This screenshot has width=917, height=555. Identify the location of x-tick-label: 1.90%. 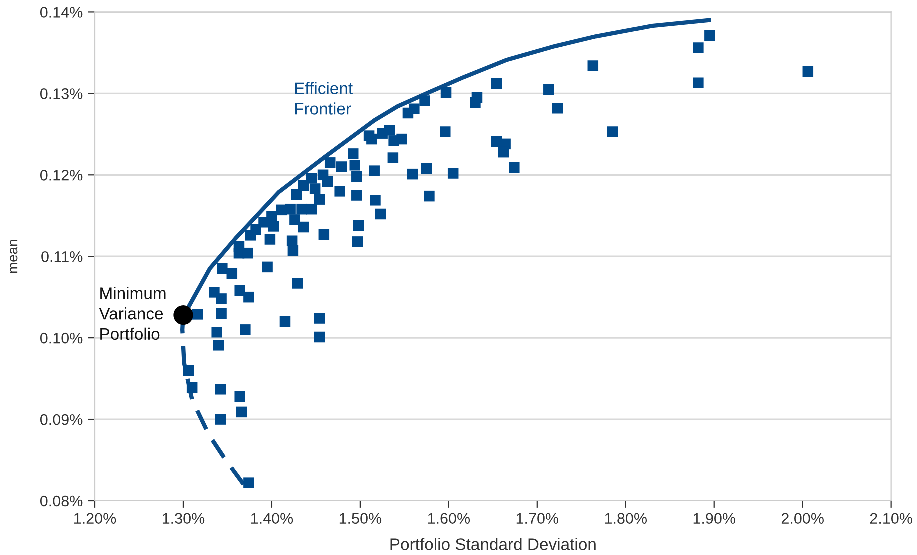
(715, 518).